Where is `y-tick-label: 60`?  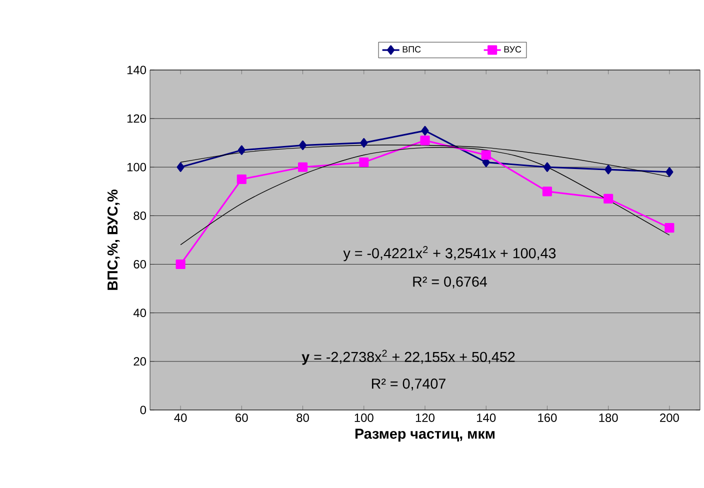 y-tick-label: 60 is located at coordinates (140, 264).